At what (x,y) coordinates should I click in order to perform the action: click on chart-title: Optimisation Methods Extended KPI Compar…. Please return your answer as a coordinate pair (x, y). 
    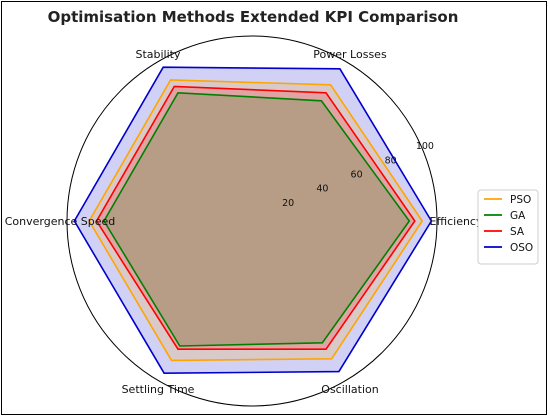
    Looking at the image, I should click on (253, 17).